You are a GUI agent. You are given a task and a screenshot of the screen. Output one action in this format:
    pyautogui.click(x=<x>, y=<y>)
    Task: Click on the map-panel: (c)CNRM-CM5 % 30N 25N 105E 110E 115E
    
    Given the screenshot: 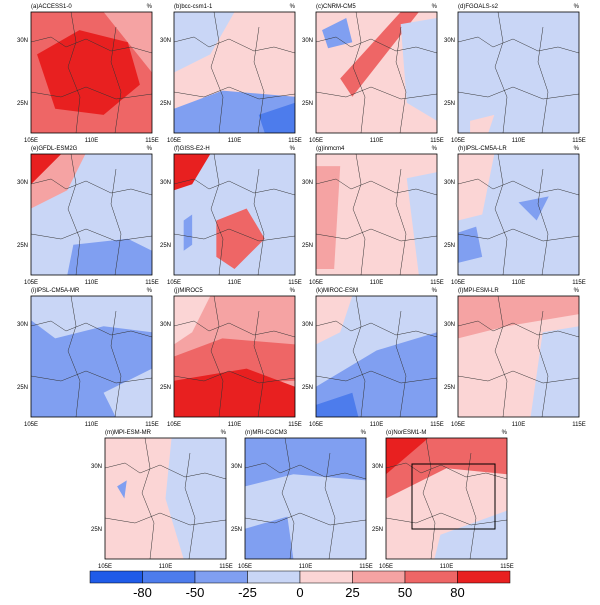 What is the action you would take?
    pyautogui.click(x=373, y=74)
    